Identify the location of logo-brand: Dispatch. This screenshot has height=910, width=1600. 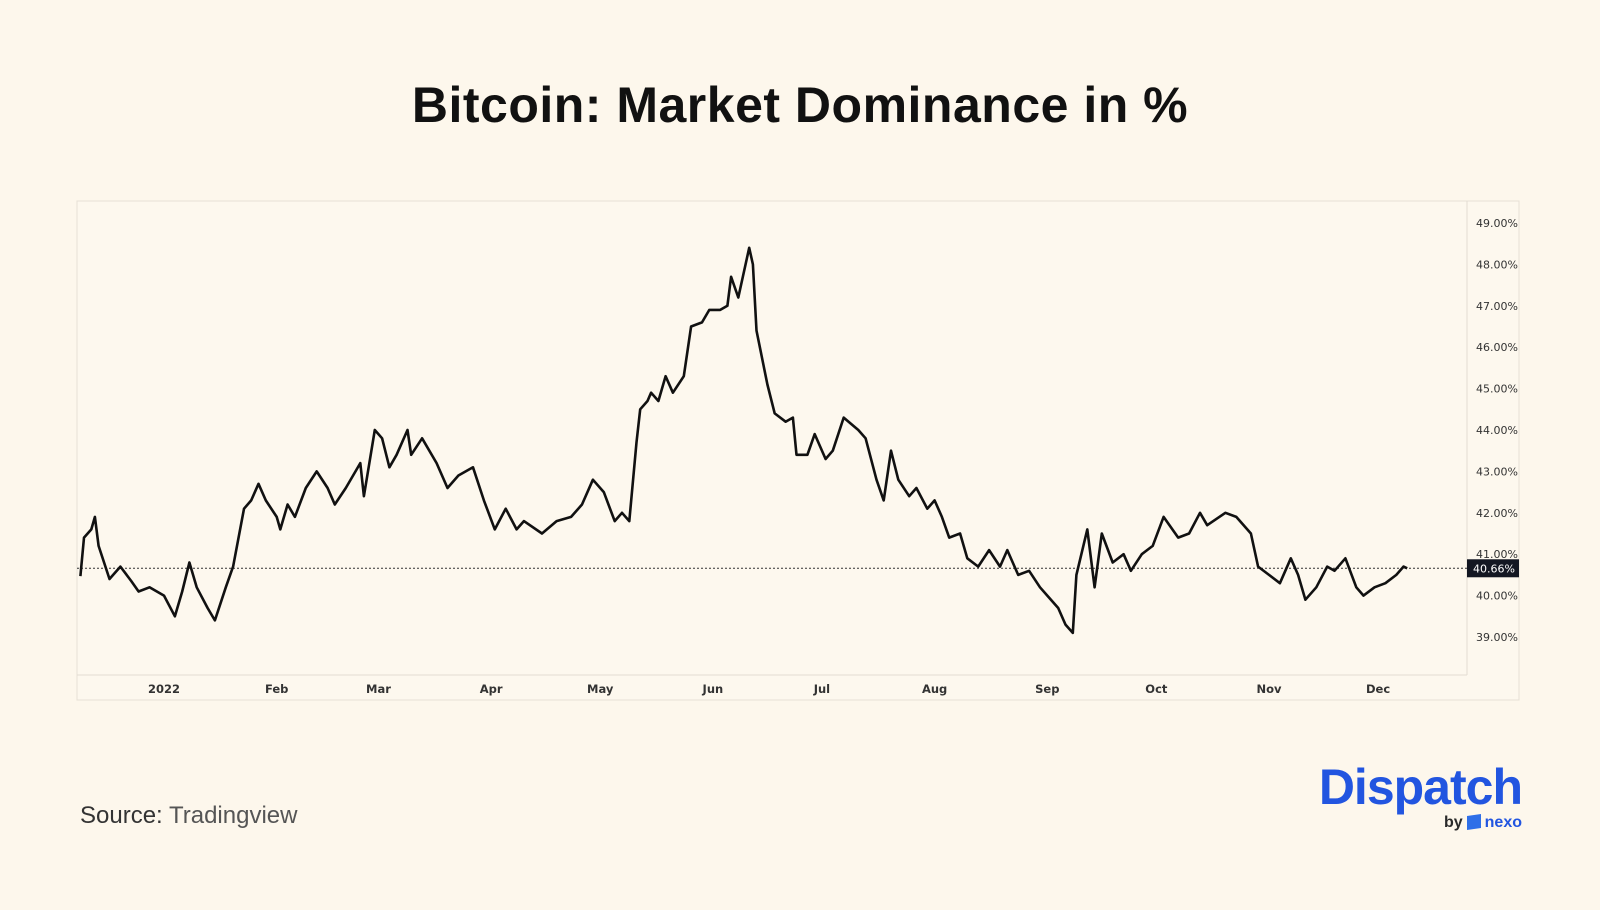
(1420, 787).